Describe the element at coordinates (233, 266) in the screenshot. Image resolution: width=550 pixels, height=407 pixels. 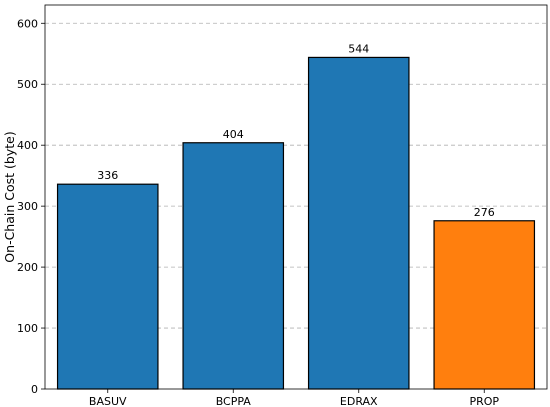
I see `bar-bcppa` at that location.